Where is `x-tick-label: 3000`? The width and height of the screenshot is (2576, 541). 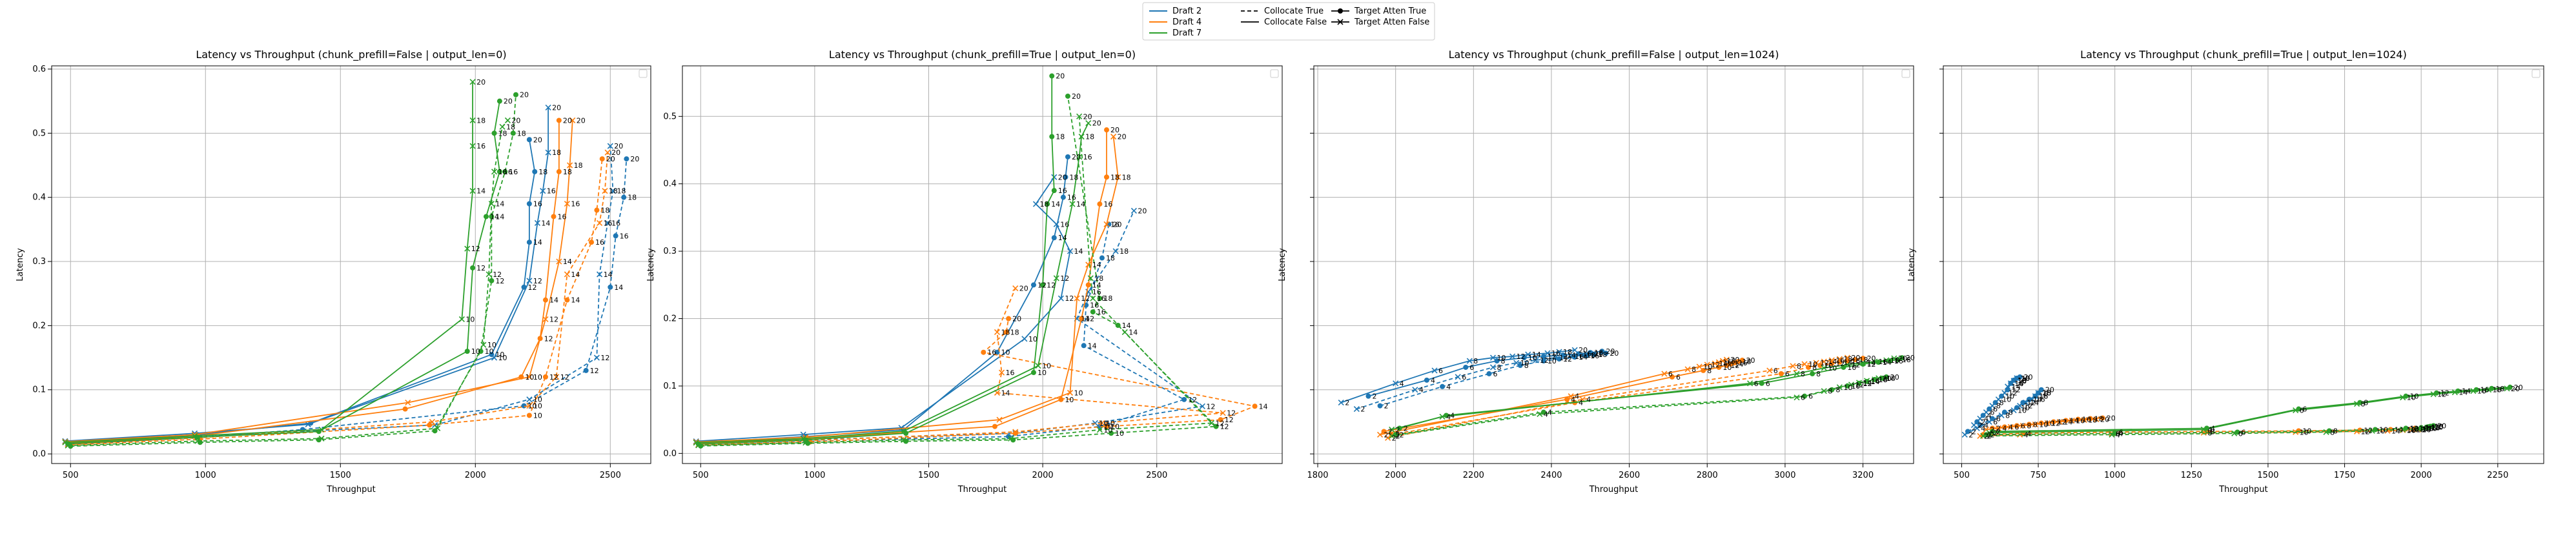
x-tick-label: 3000 is located at coordinates (1784, 476).